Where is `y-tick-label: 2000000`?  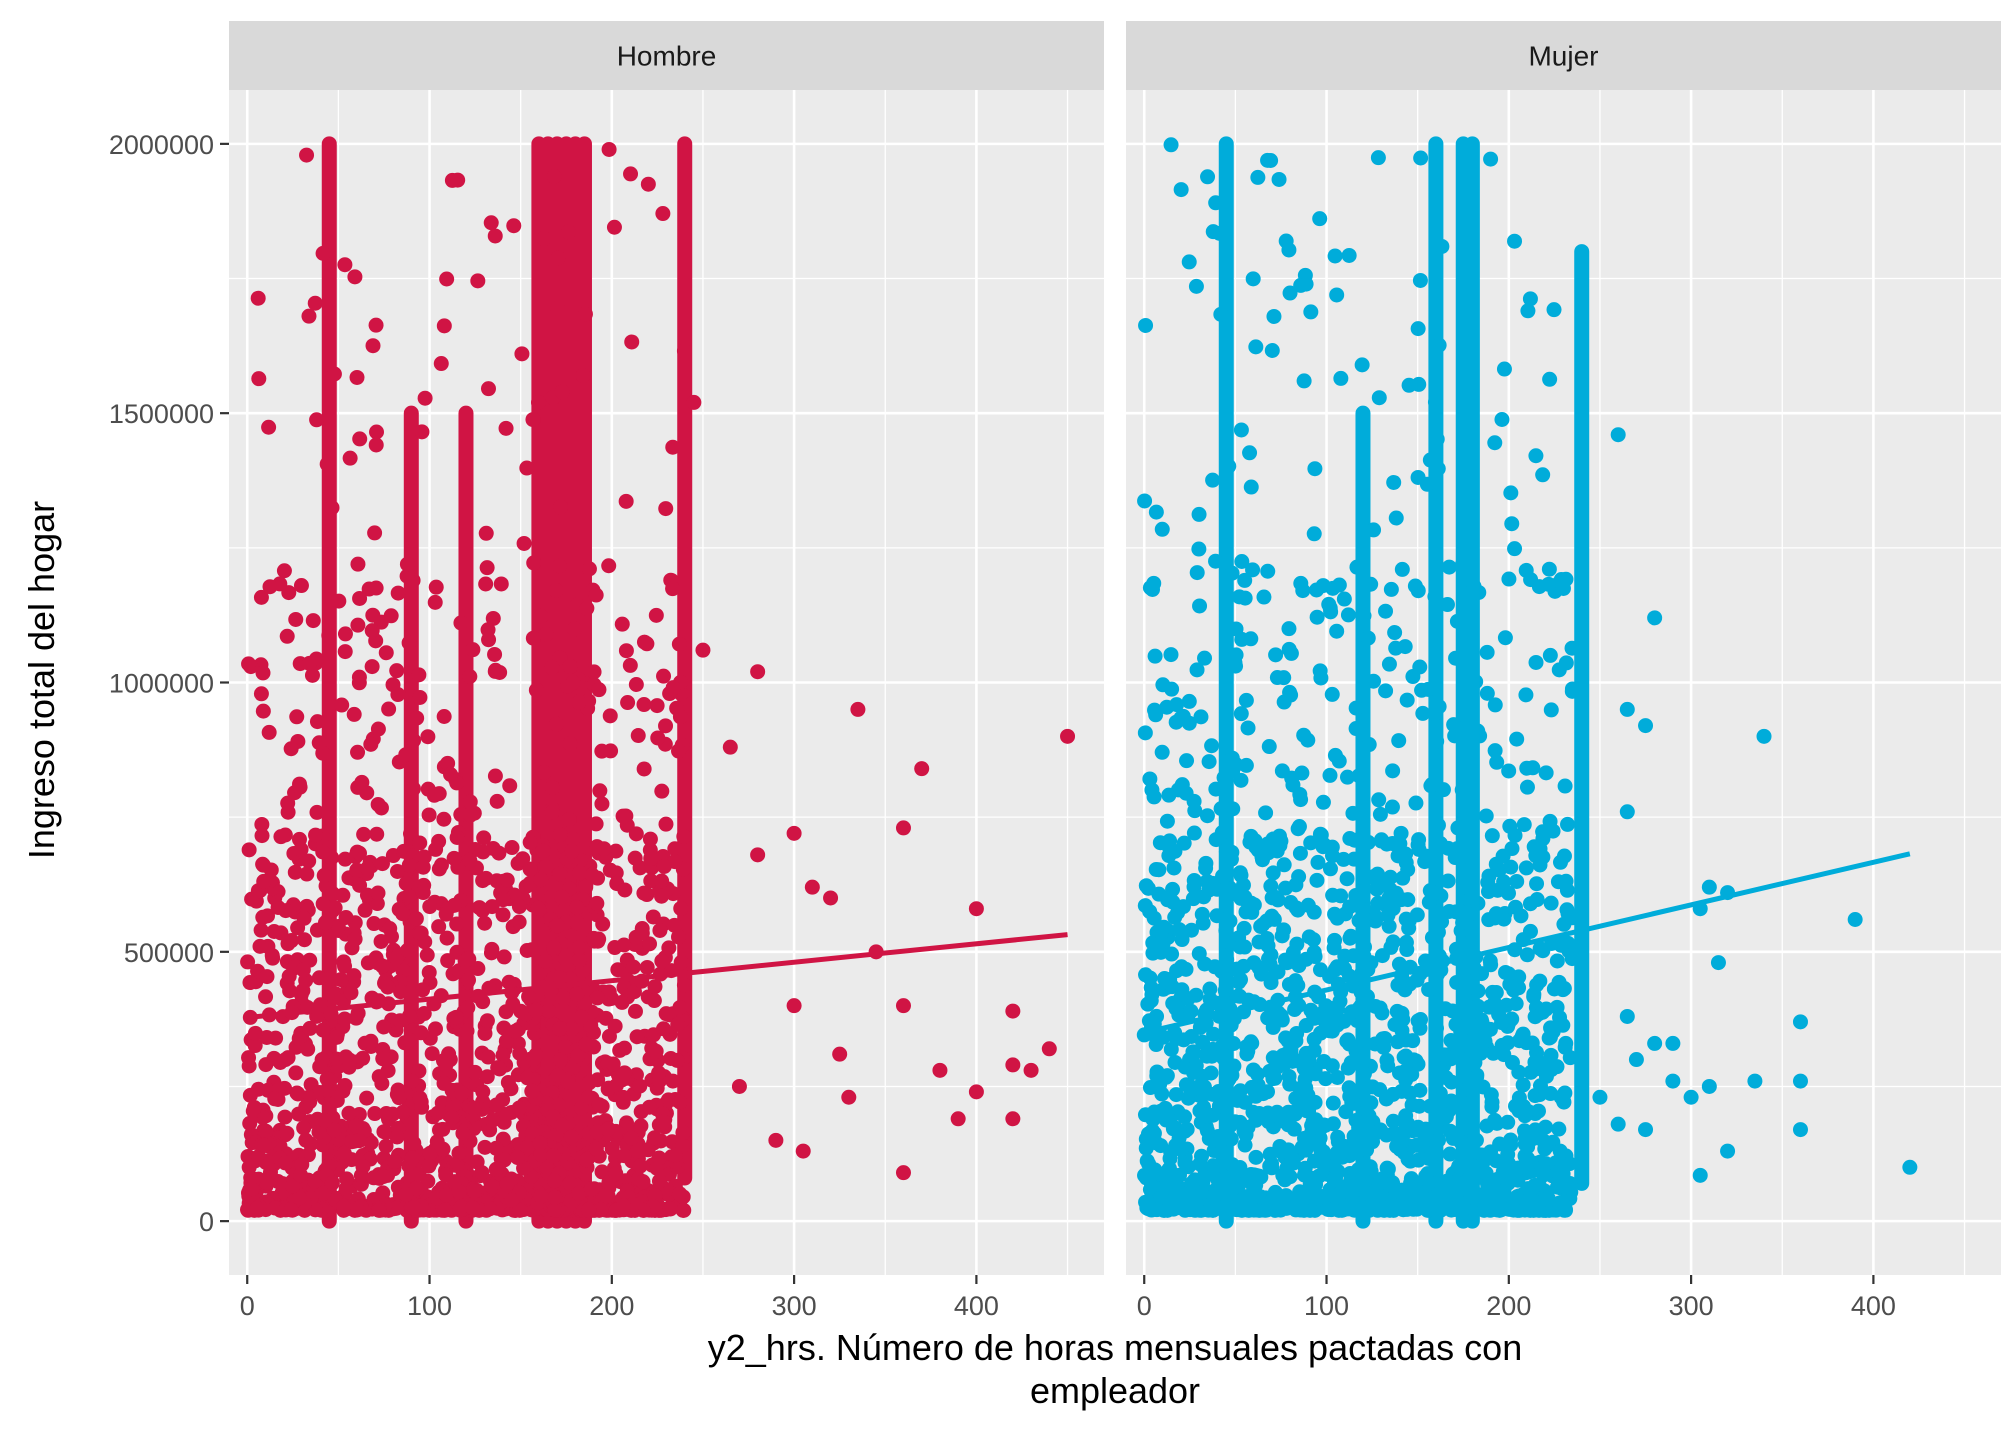 y-tick-label: 2000000 is located at coordinates (161, 145).